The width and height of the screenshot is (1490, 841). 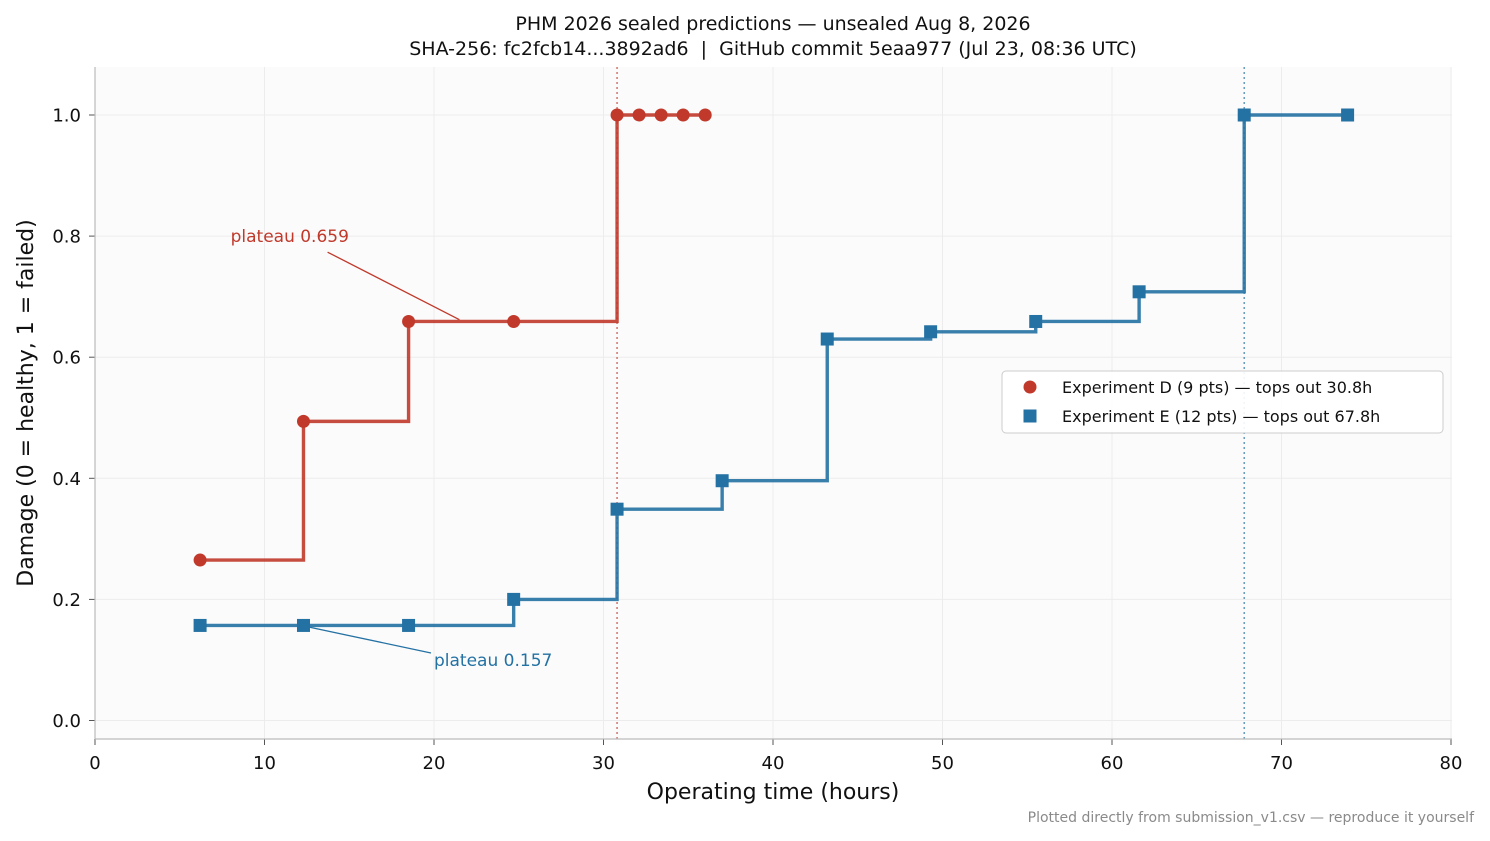 I want to click on x-tick-label: 60, so click(x=1112, y=763).